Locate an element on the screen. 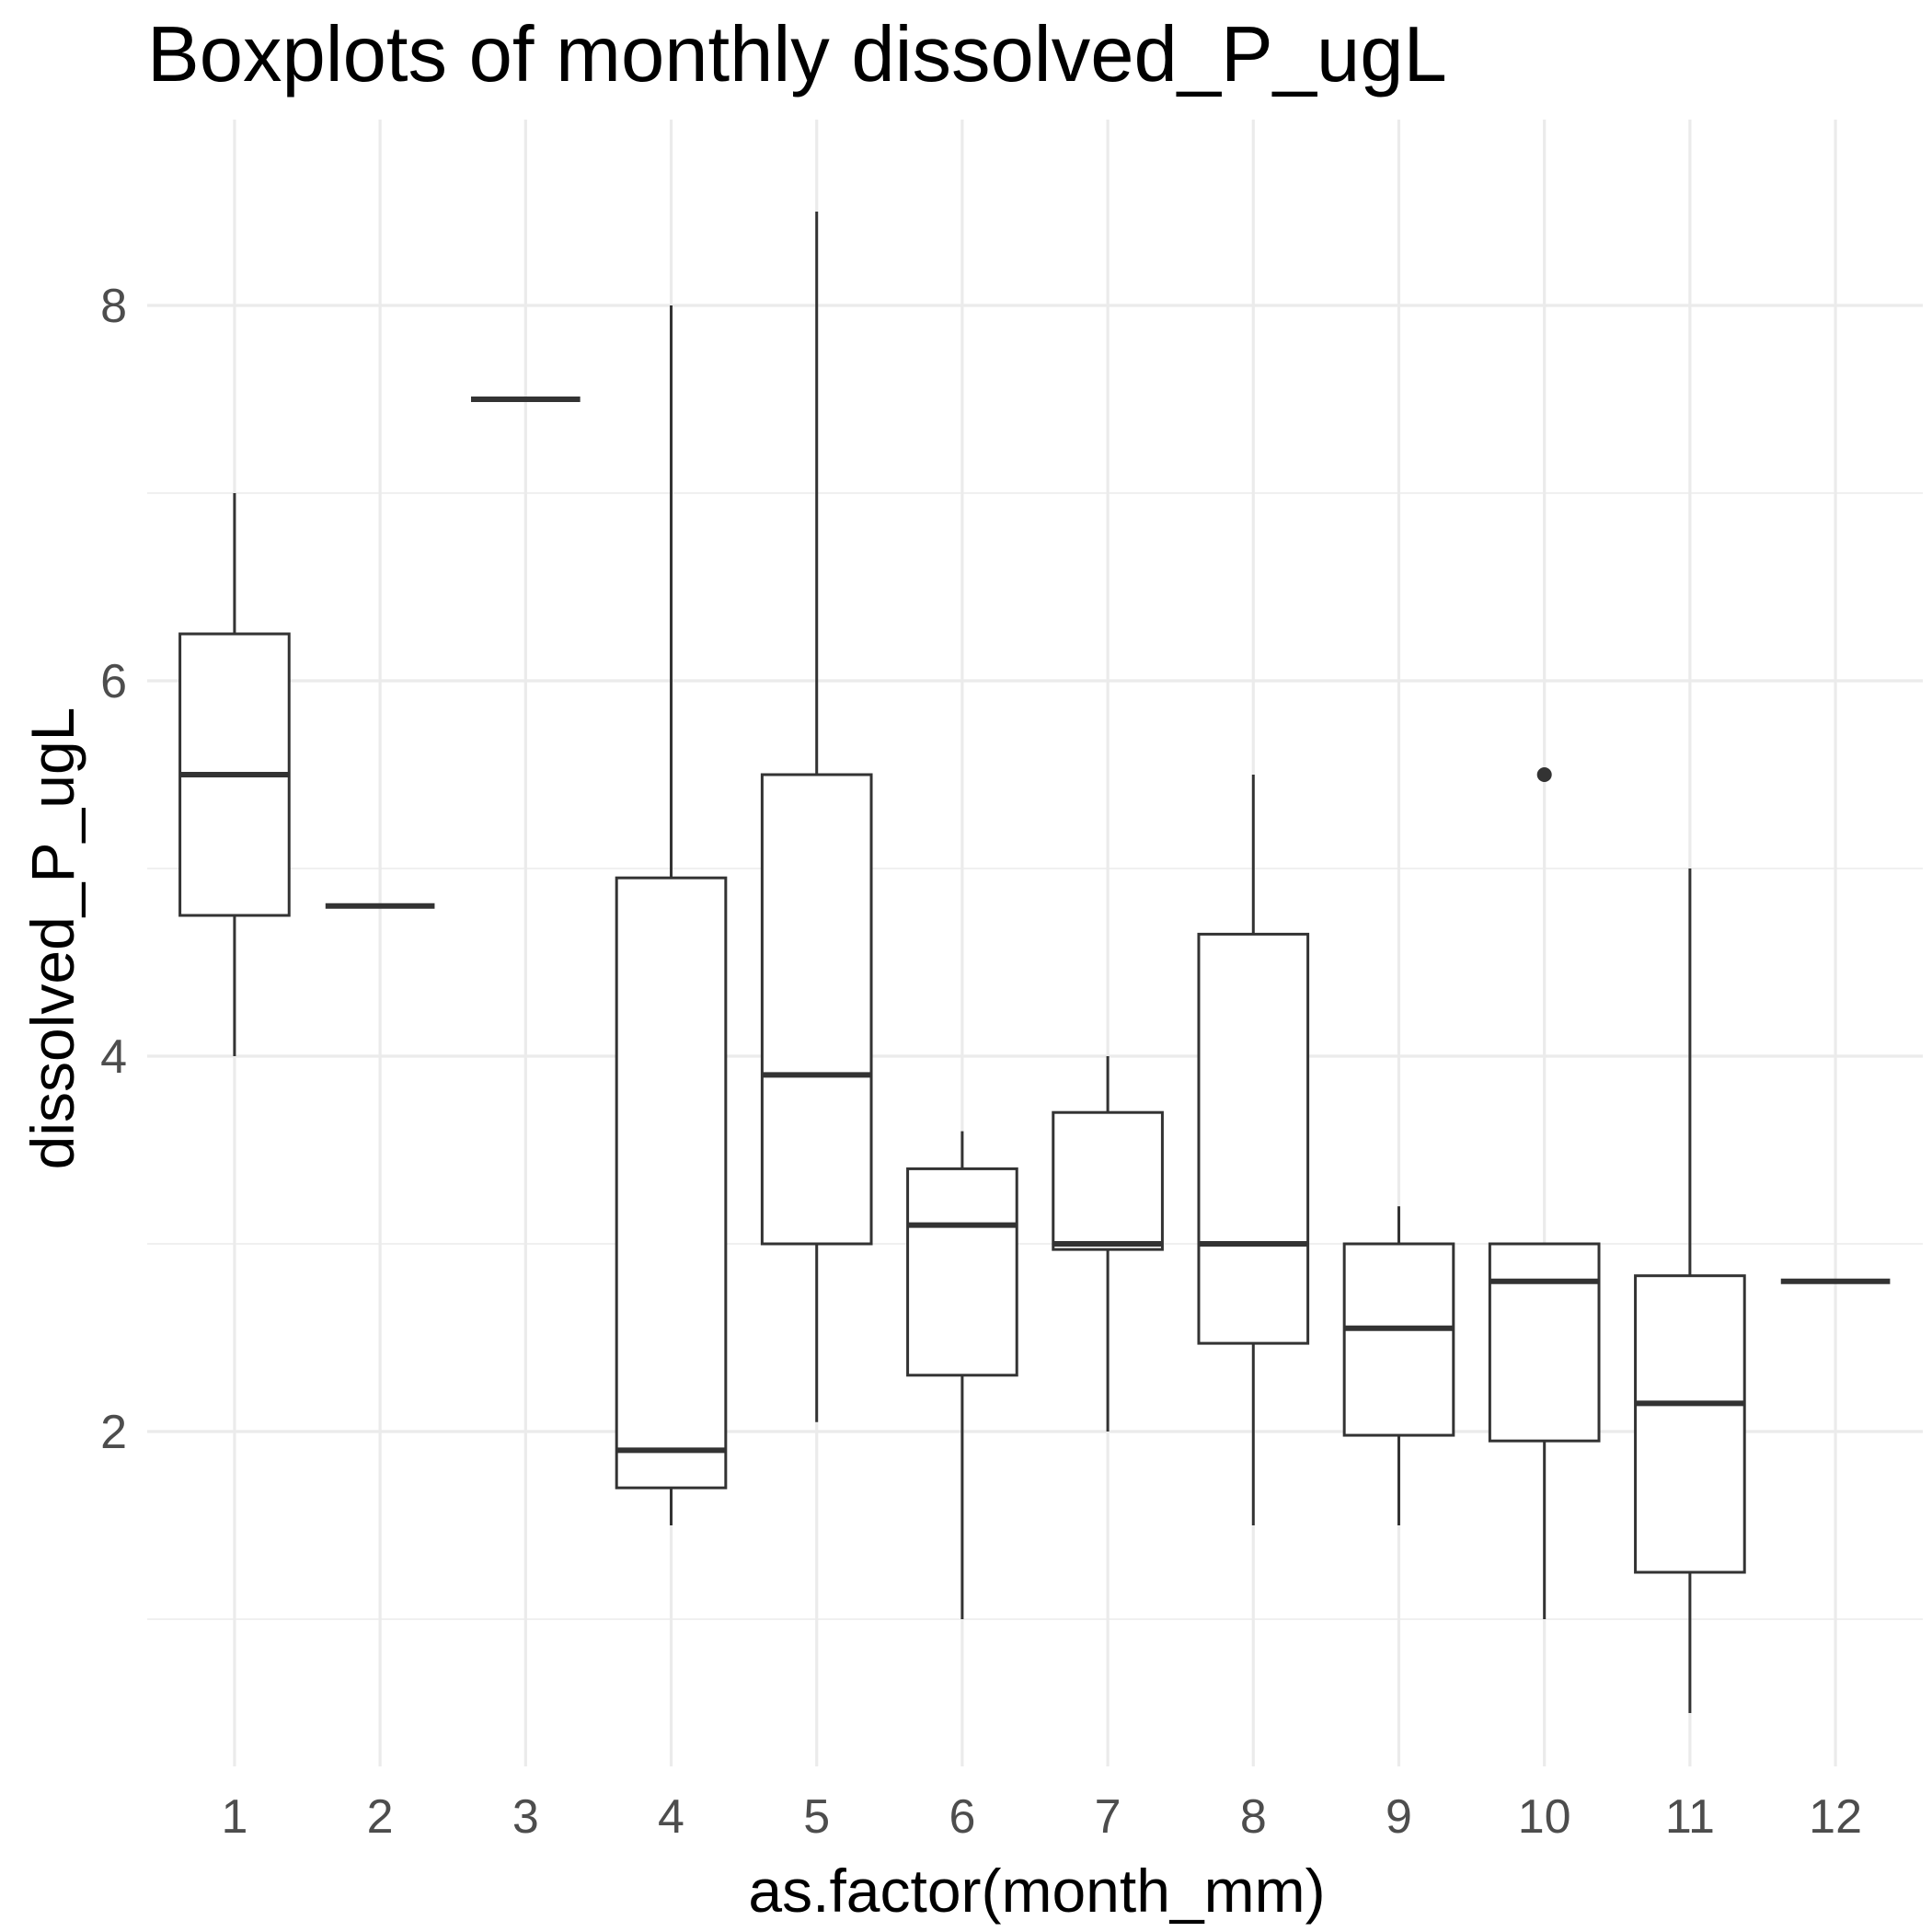 Image resolution: width=1932 pixels, height=1932 pixels. x-axis-ticks: 1 2 3 4 5 6 7 8 9 10 11 12 is located at coordinates (1041, 1817).